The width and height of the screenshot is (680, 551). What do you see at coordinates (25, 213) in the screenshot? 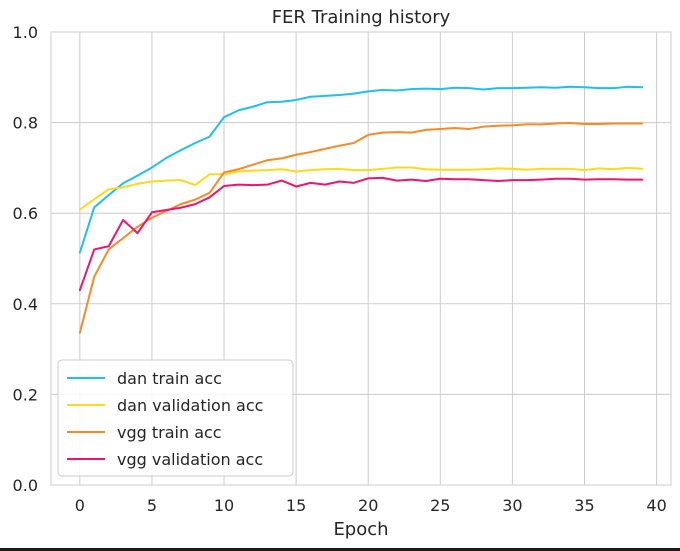
I see `y-tick-label: 0.6` at bounding box center [25, 213].